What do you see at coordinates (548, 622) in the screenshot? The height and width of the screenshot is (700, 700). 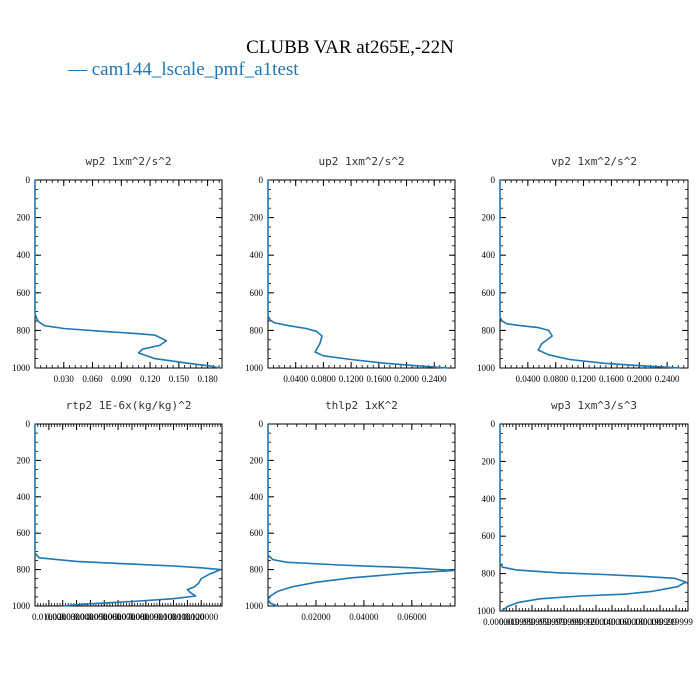 I see `x-tick-label: 0.059999` at bounding box center [548, 622].